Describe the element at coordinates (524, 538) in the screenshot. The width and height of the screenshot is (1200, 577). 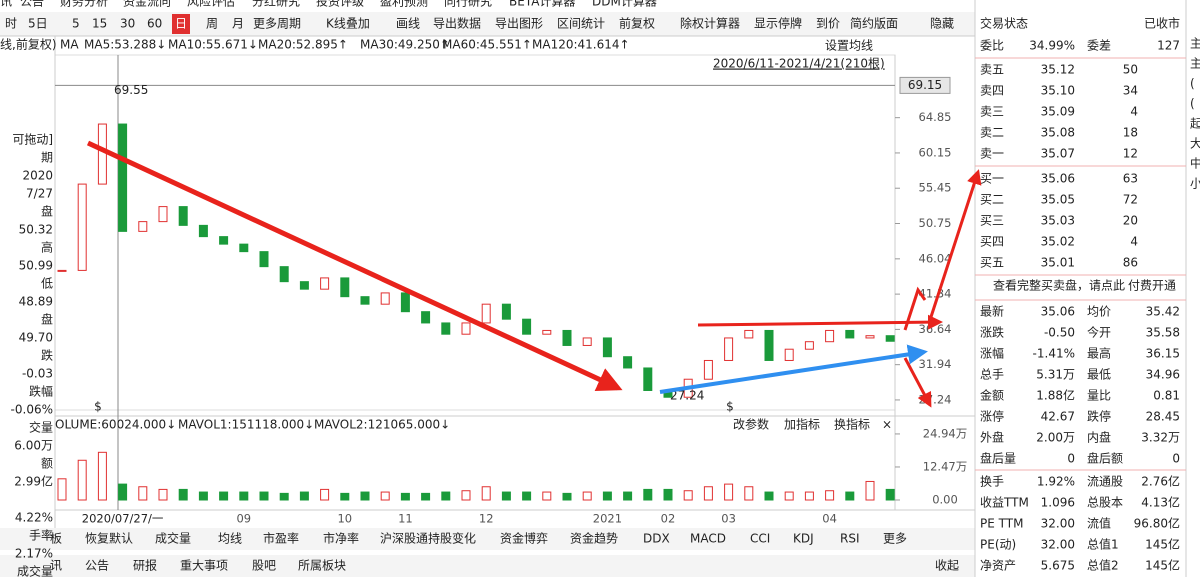
I see `tab: 资金博弈` at that location.